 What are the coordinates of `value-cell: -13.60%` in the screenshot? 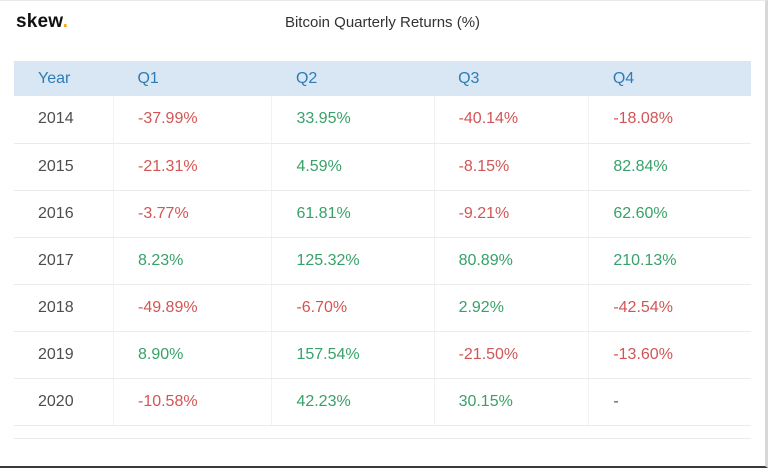 It's located at (669, 355).